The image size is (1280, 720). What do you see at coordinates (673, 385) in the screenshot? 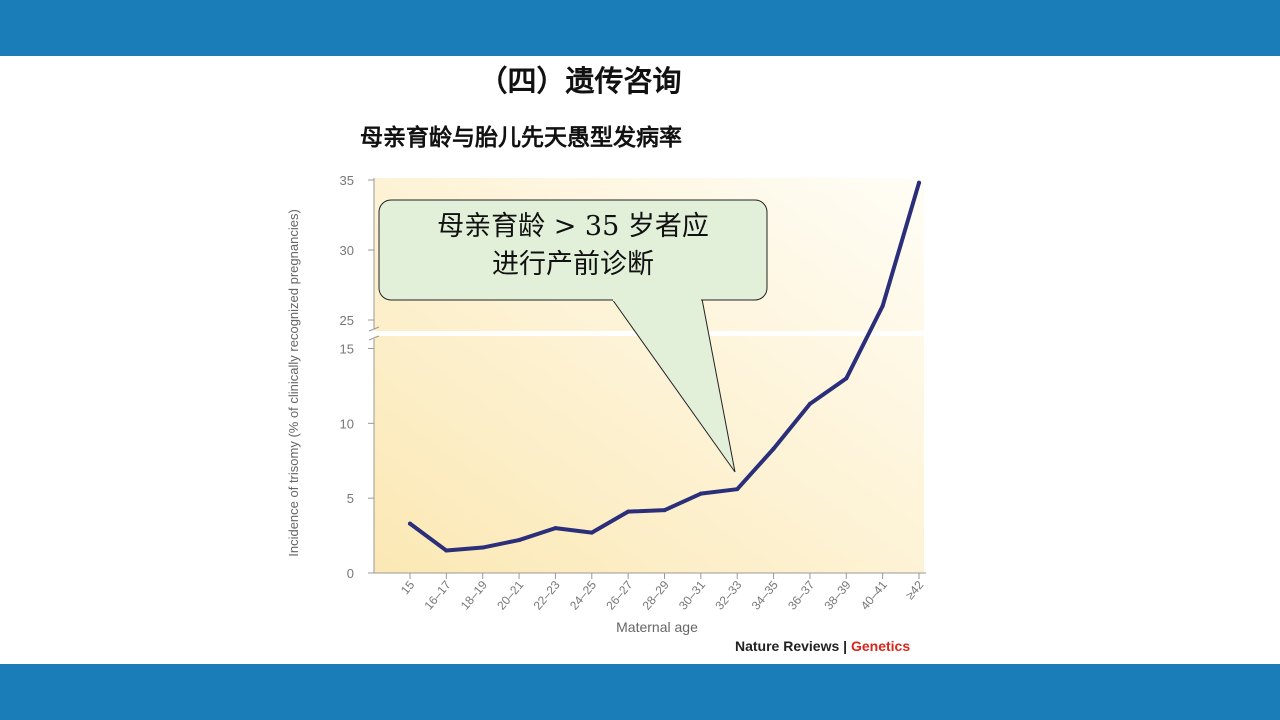
I see `callout-tail` at bounding box center [673, 385].